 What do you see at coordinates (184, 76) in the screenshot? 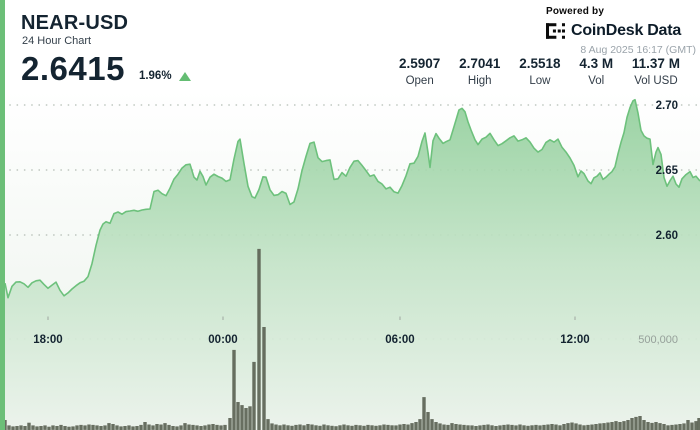
I see `change-up-icon` at bounding box center [184, 76].